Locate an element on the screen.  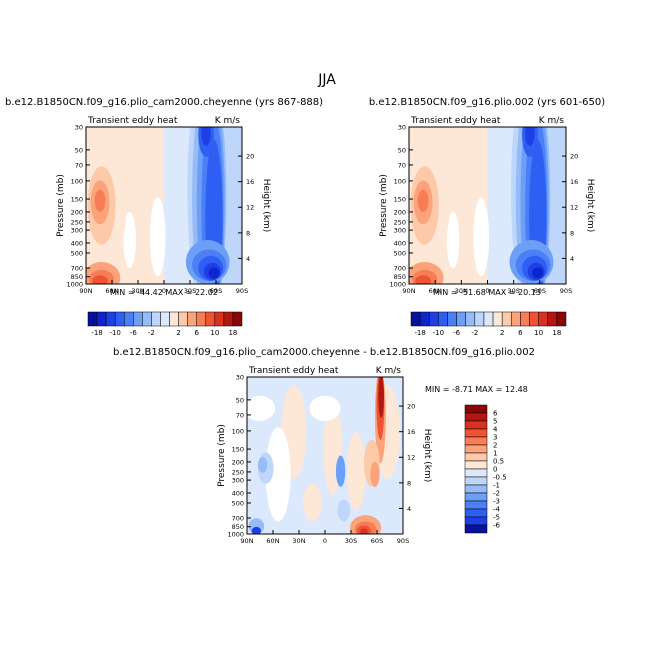
colorbar-plio-cam2000: -18 -10 -6 -2 2 6 10 18 is located at coordinates (165, 324).